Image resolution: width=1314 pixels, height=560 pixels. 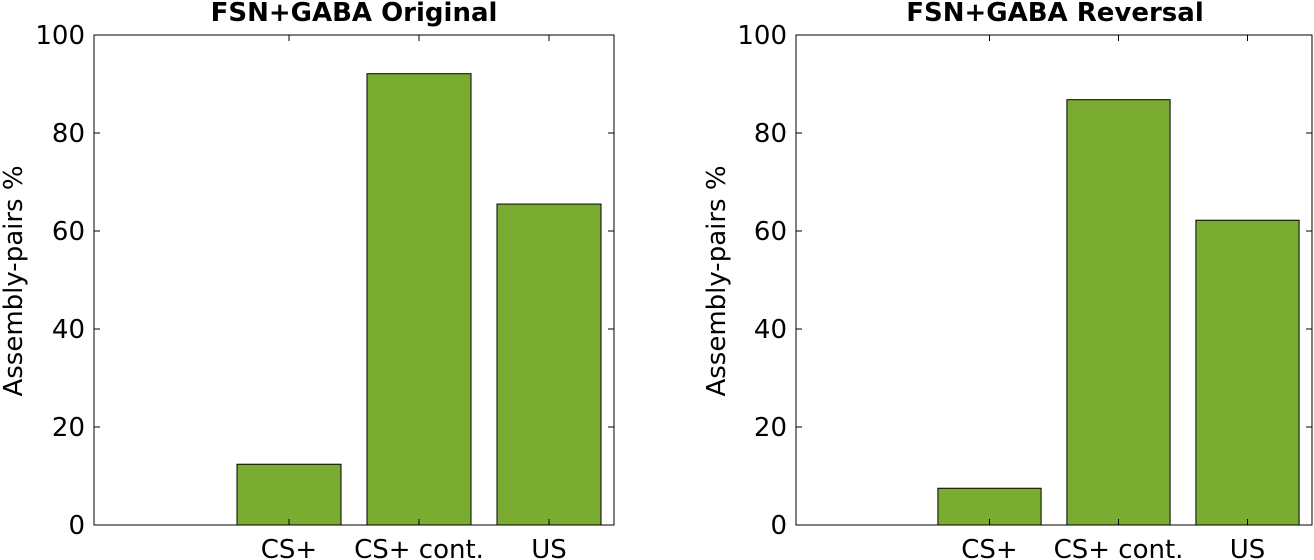 What do you see at coordinates (354, 14) in the screenshot?
I see `chart-title: FSN+GABA Original` at bounding box center [354, 14].